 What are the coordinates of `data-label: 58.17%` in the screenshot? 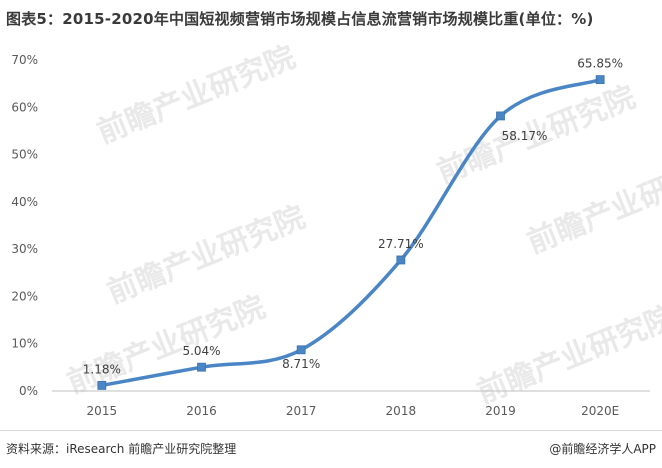 It's located at (525, 136).